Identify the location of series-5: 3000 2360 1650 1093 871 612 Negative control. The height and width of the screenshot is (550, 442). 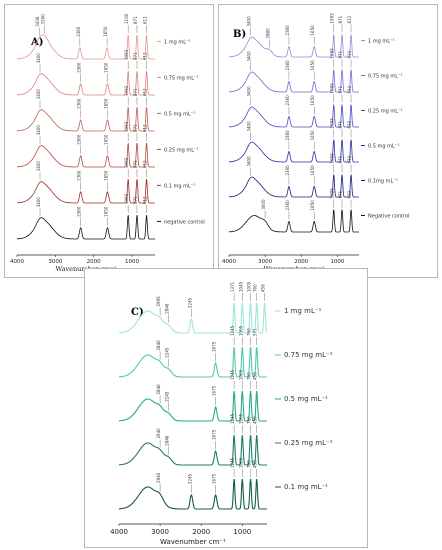
(318, 210).